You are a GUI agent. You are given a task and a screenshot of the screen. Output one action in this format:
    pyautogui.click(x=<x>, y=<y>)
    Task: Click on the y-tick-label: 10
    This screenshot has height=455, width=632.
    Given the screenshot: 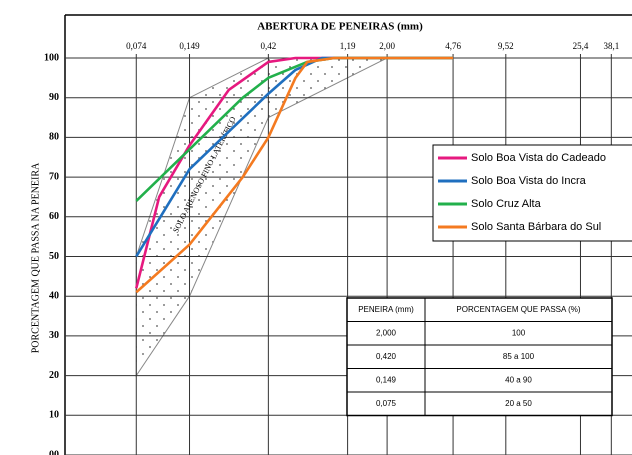 What is the action you would take?
    pyautogui.click(x=54, y=415)
    